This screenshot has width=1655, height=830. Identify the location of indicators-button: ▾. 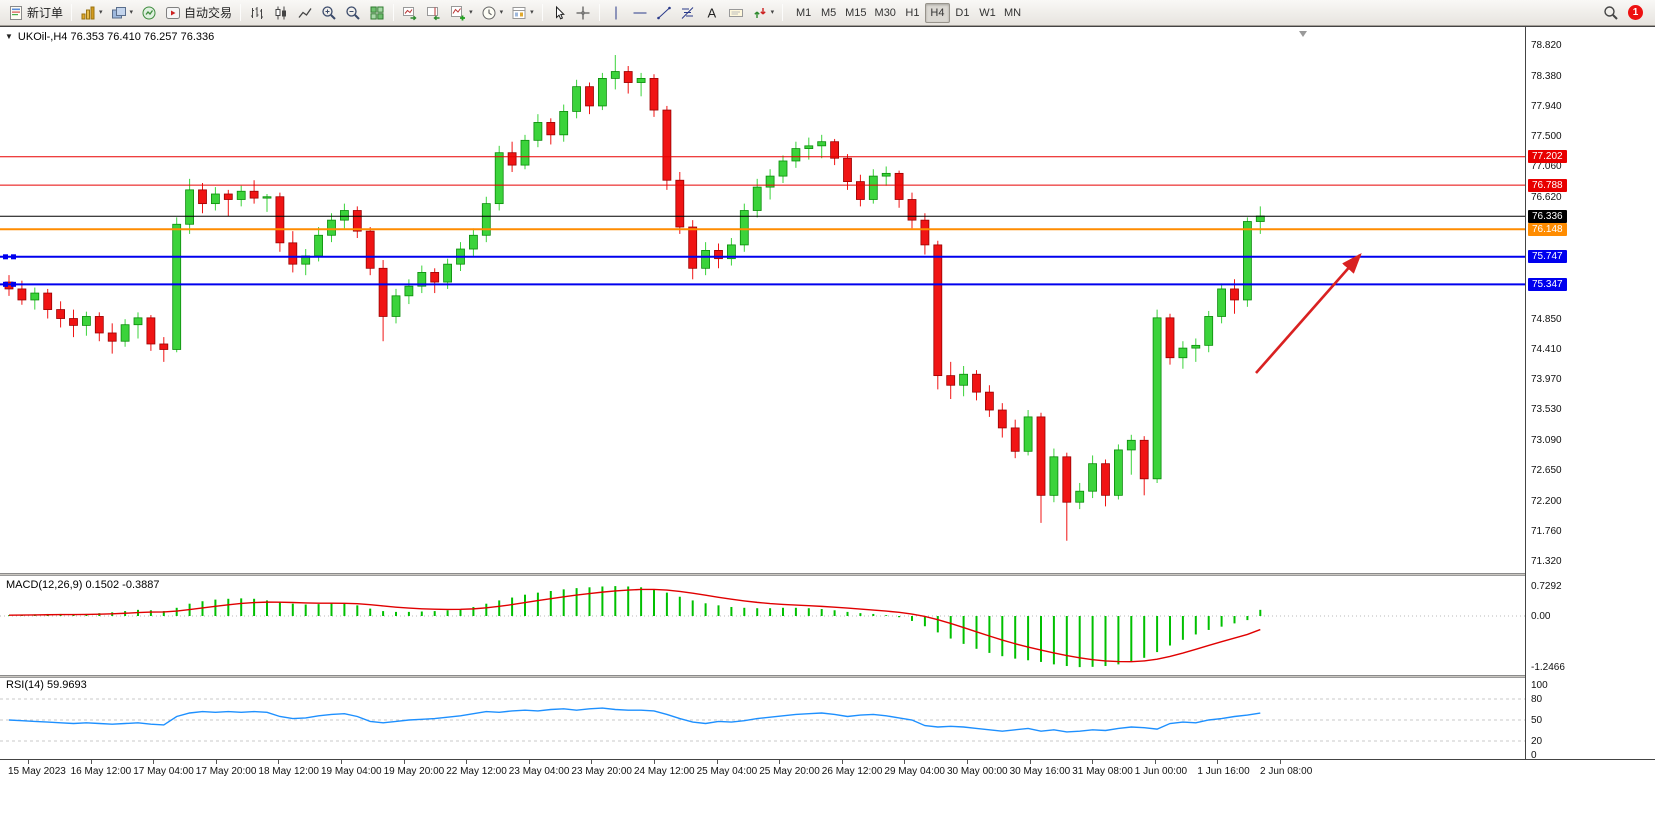
(461, 13).